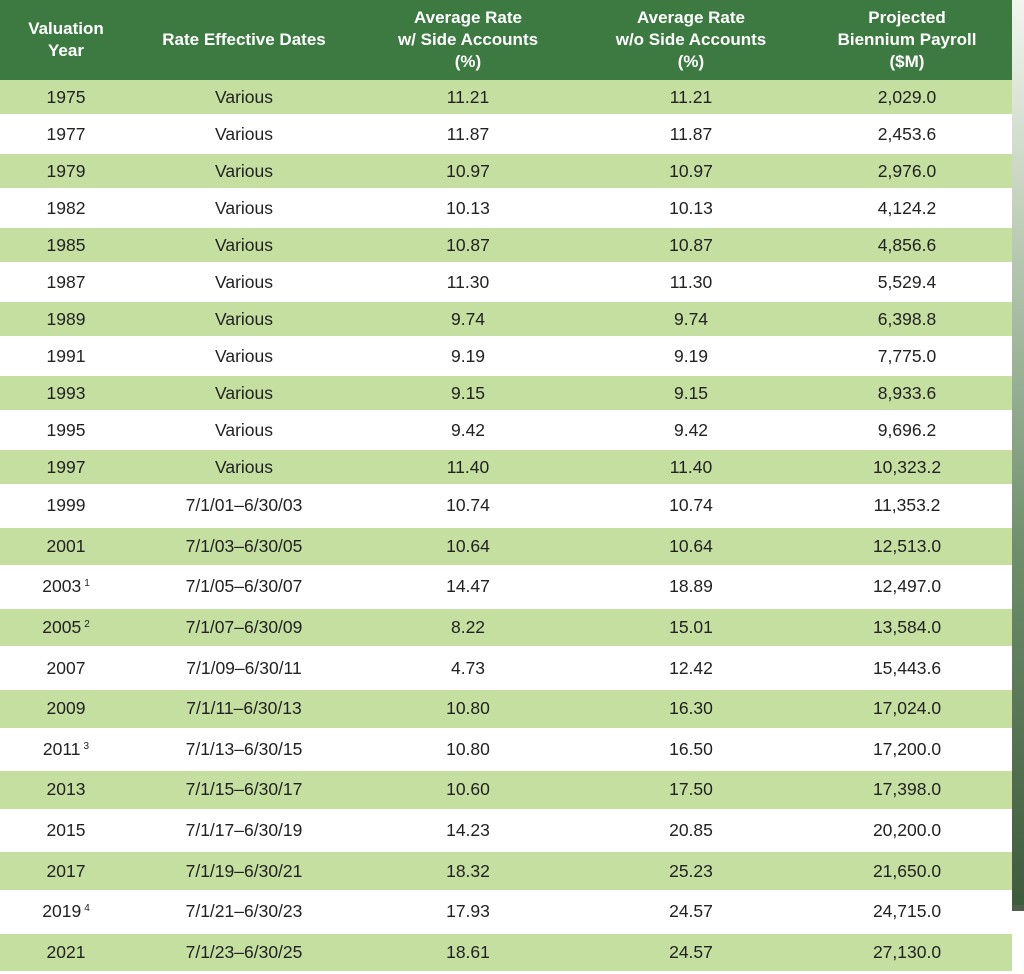 The image size is (1024, 974). I want to click on cell-projected-payroll: 4,124.2, so click(907, 208).